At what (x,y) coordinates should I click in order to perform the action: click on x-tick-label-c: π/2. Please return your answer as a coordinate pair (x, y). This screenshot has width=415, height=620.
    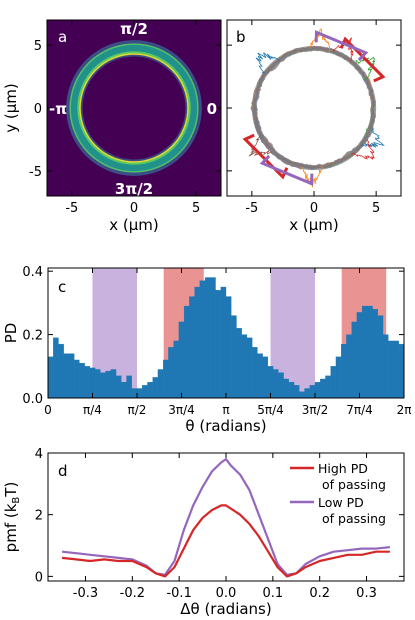
    Looking at the image, I should click on (137, 410).